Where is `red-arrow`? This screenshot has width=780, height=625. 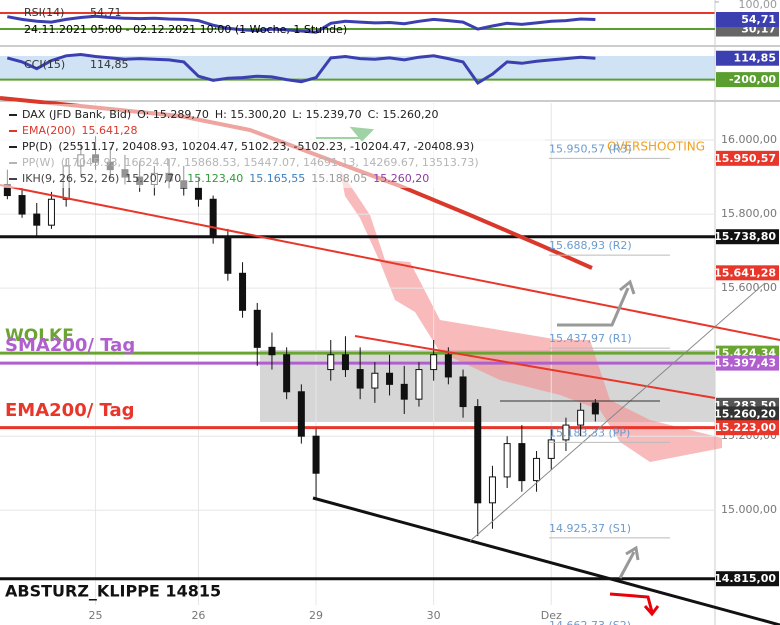
red-arrow is located at coordinates (634, 604).